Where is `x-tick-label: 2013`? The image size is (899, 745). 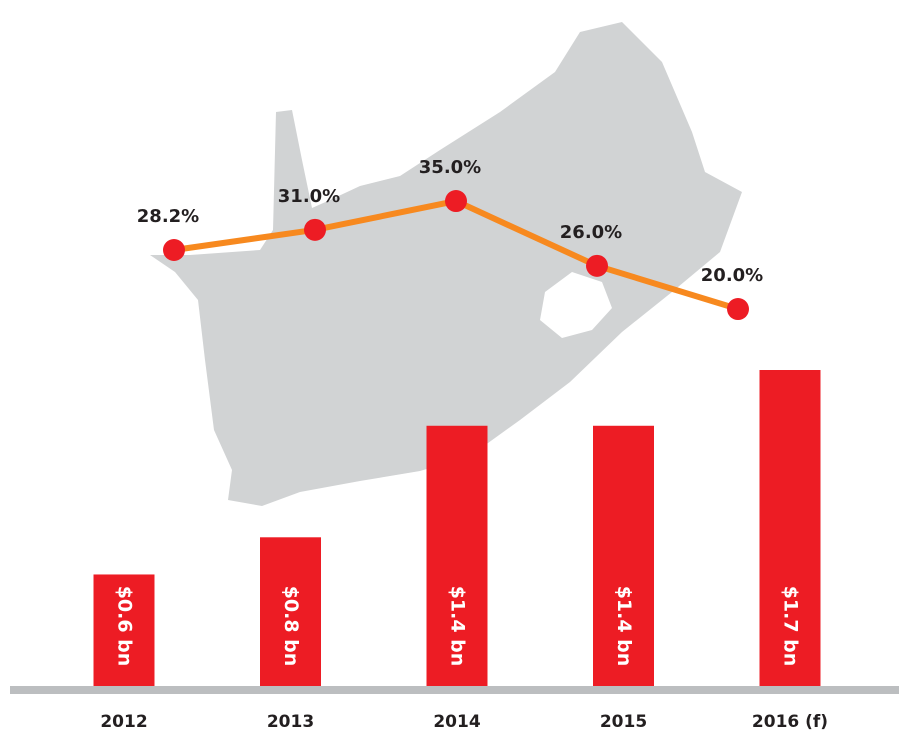
x-tick-label: 2013 is located at coordinates (290, 722).